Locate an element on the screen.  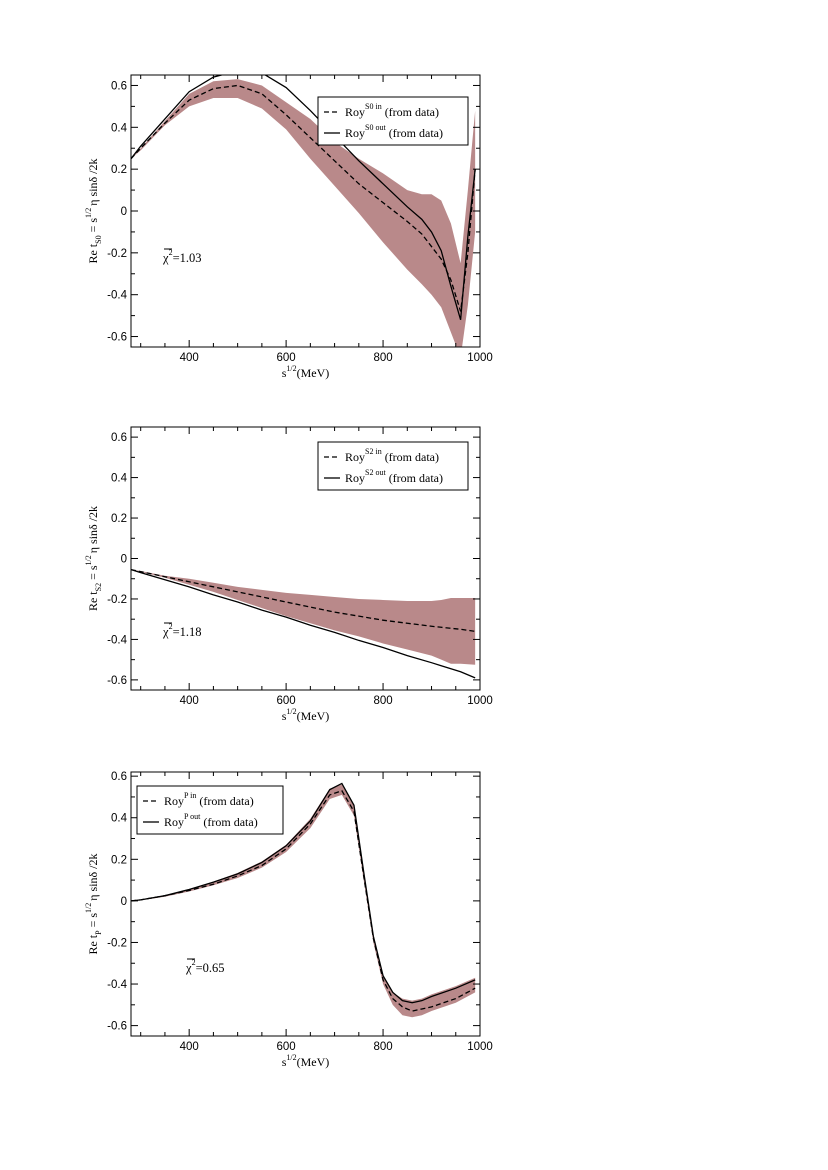
chi-squared-annotation: χ2=0.65 is located at coordinates (205, 966).